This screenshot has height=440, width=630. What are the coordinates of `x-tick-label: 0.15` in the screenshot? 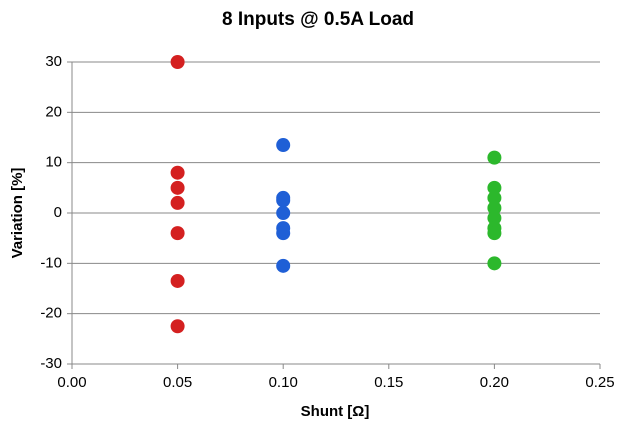 It's located at (388, 382).